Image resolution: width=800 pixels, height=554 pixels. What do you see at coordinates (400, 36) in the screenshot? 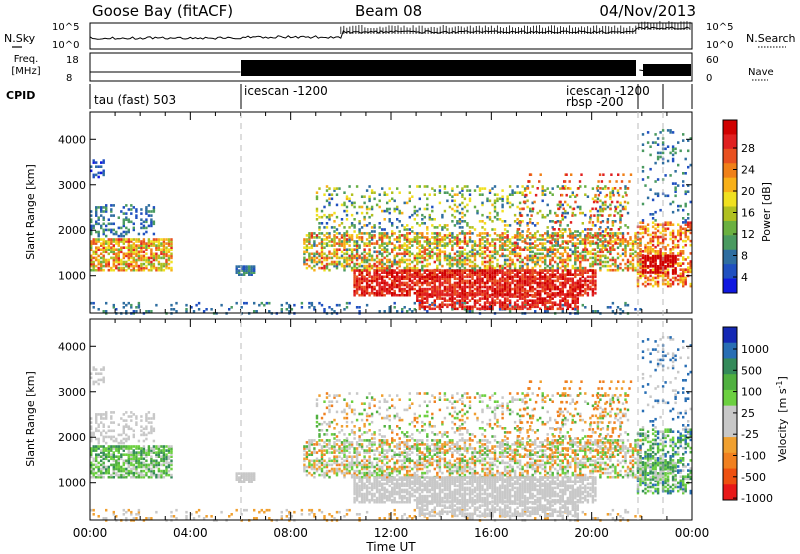
I see `noise-panel: N.Sky 10^5 10^0 10^5 10^0 N.Search` at bounding box center [400, 36].